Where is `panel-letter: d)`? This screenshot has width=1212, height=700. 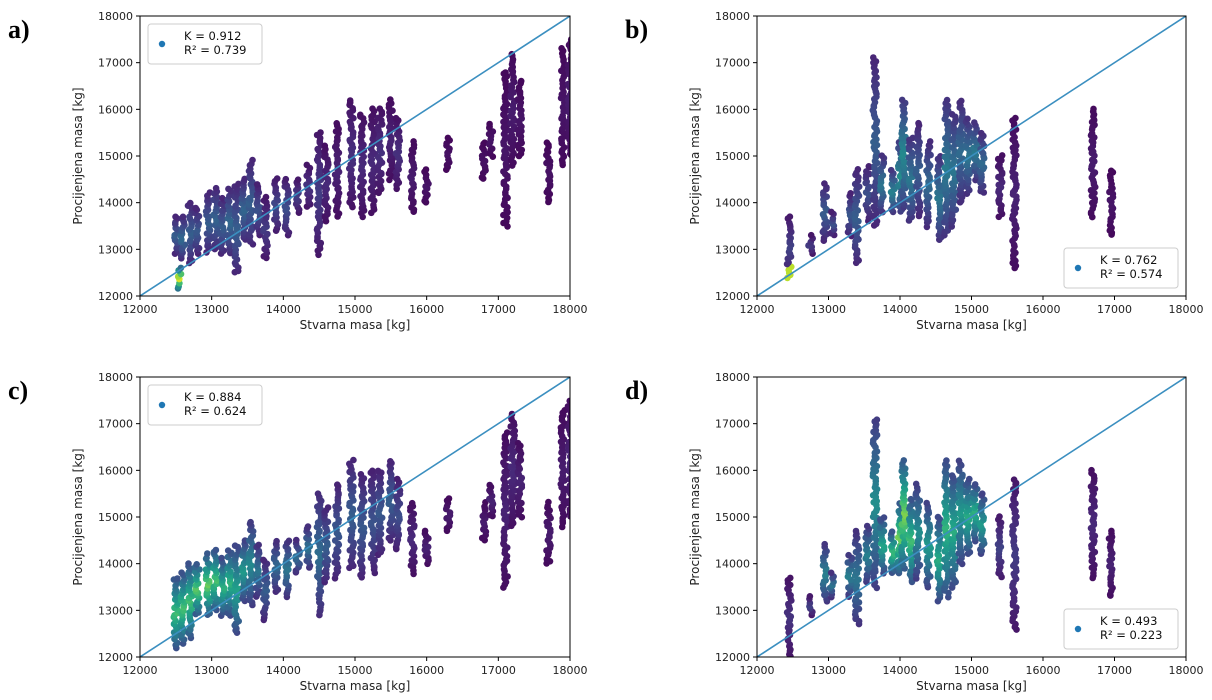 panel-letter: d) is located at coordinates (636, 390).